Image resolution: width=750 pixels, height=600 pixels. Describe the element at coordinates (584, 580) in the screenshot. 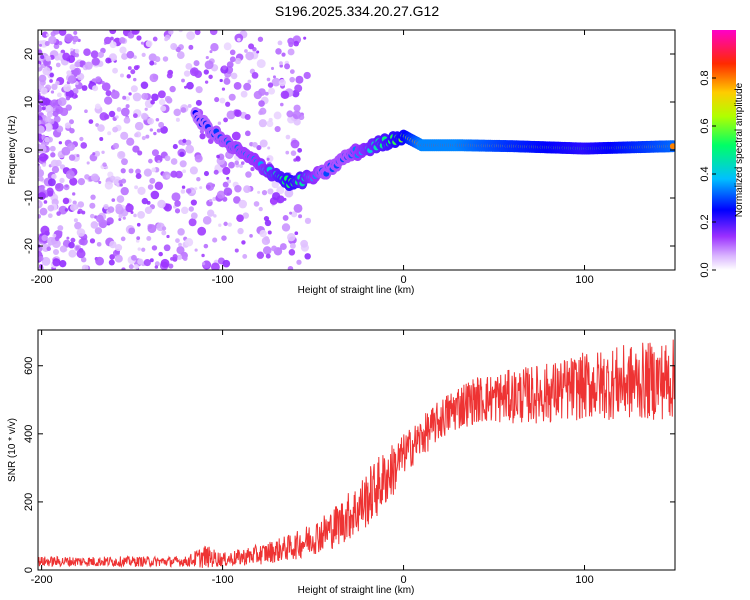

I see `snr-x-tick-label: 100` at that location.